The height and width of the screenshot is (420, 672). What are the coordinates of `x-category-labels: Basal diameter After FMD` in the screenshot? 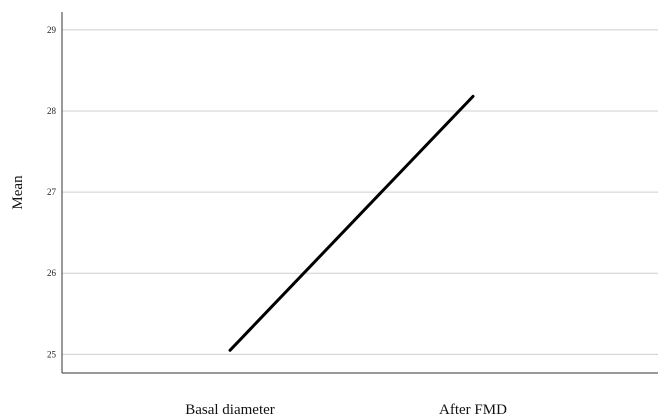 It's located at (346, 410).